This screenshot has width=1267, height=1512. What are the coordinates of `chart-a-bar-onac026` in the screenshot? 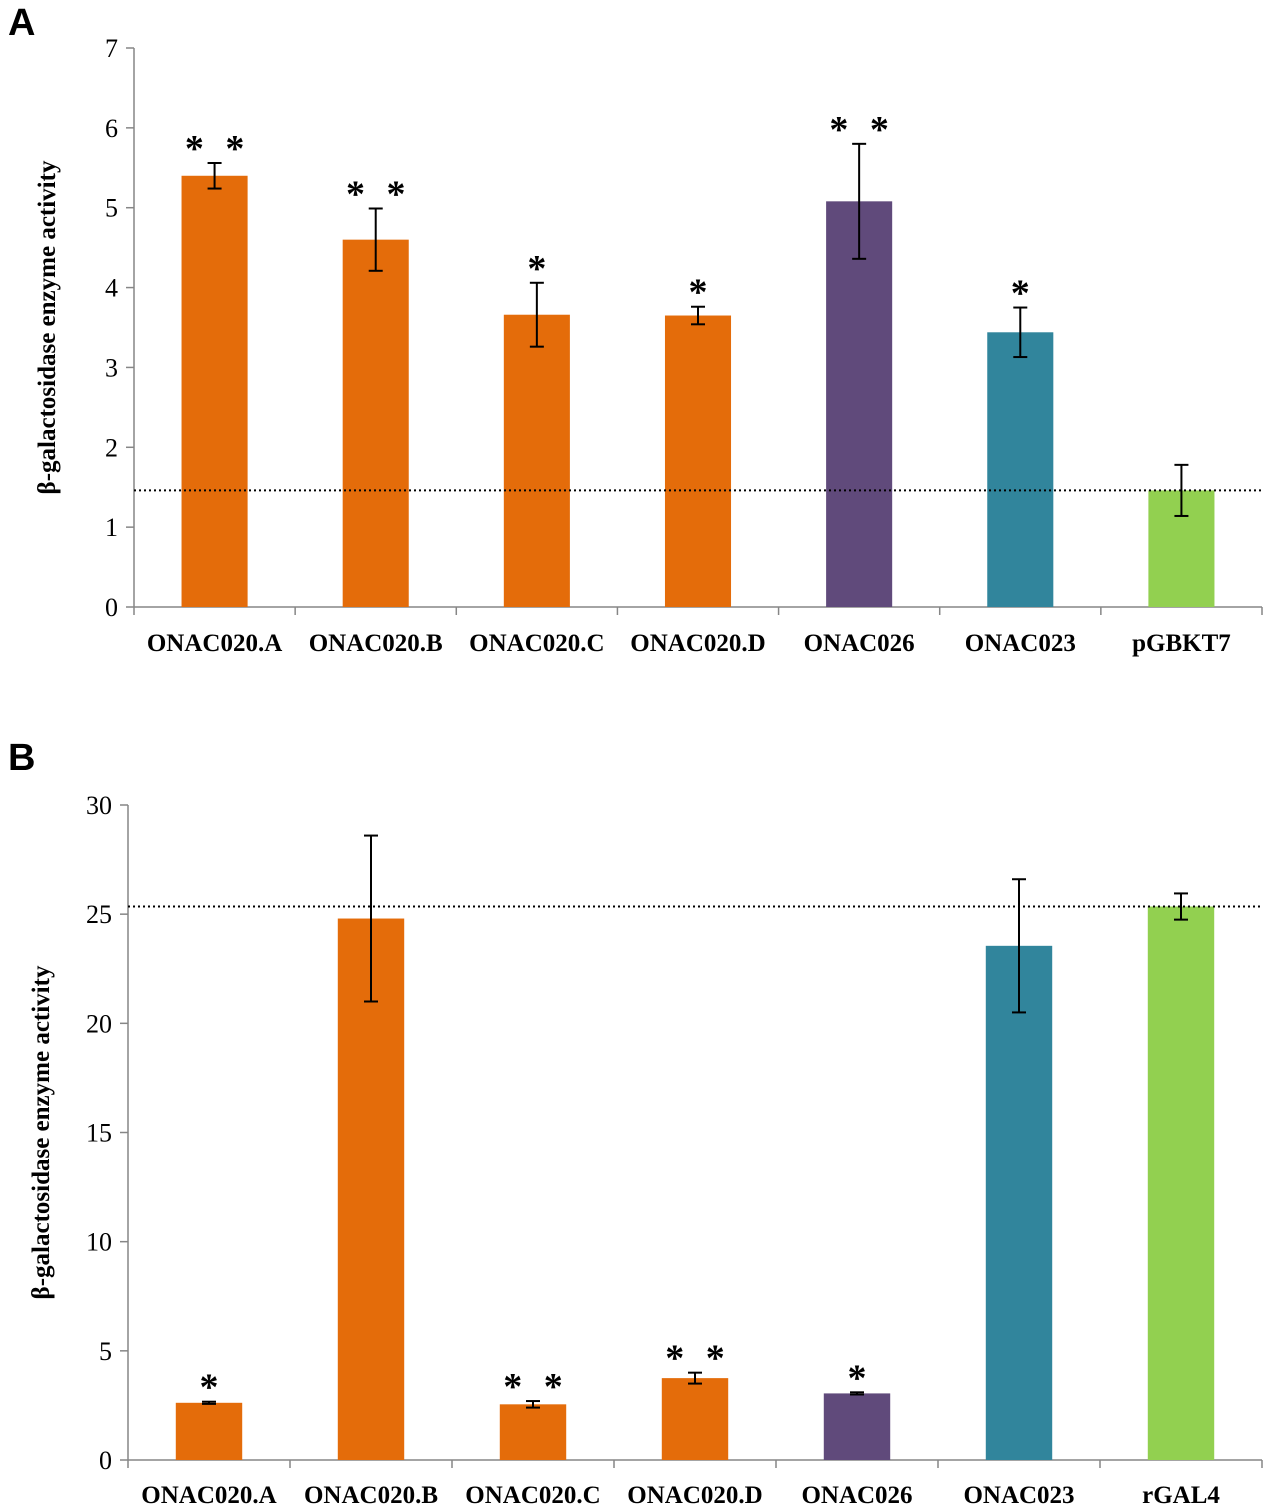 It's located at (859, 404).